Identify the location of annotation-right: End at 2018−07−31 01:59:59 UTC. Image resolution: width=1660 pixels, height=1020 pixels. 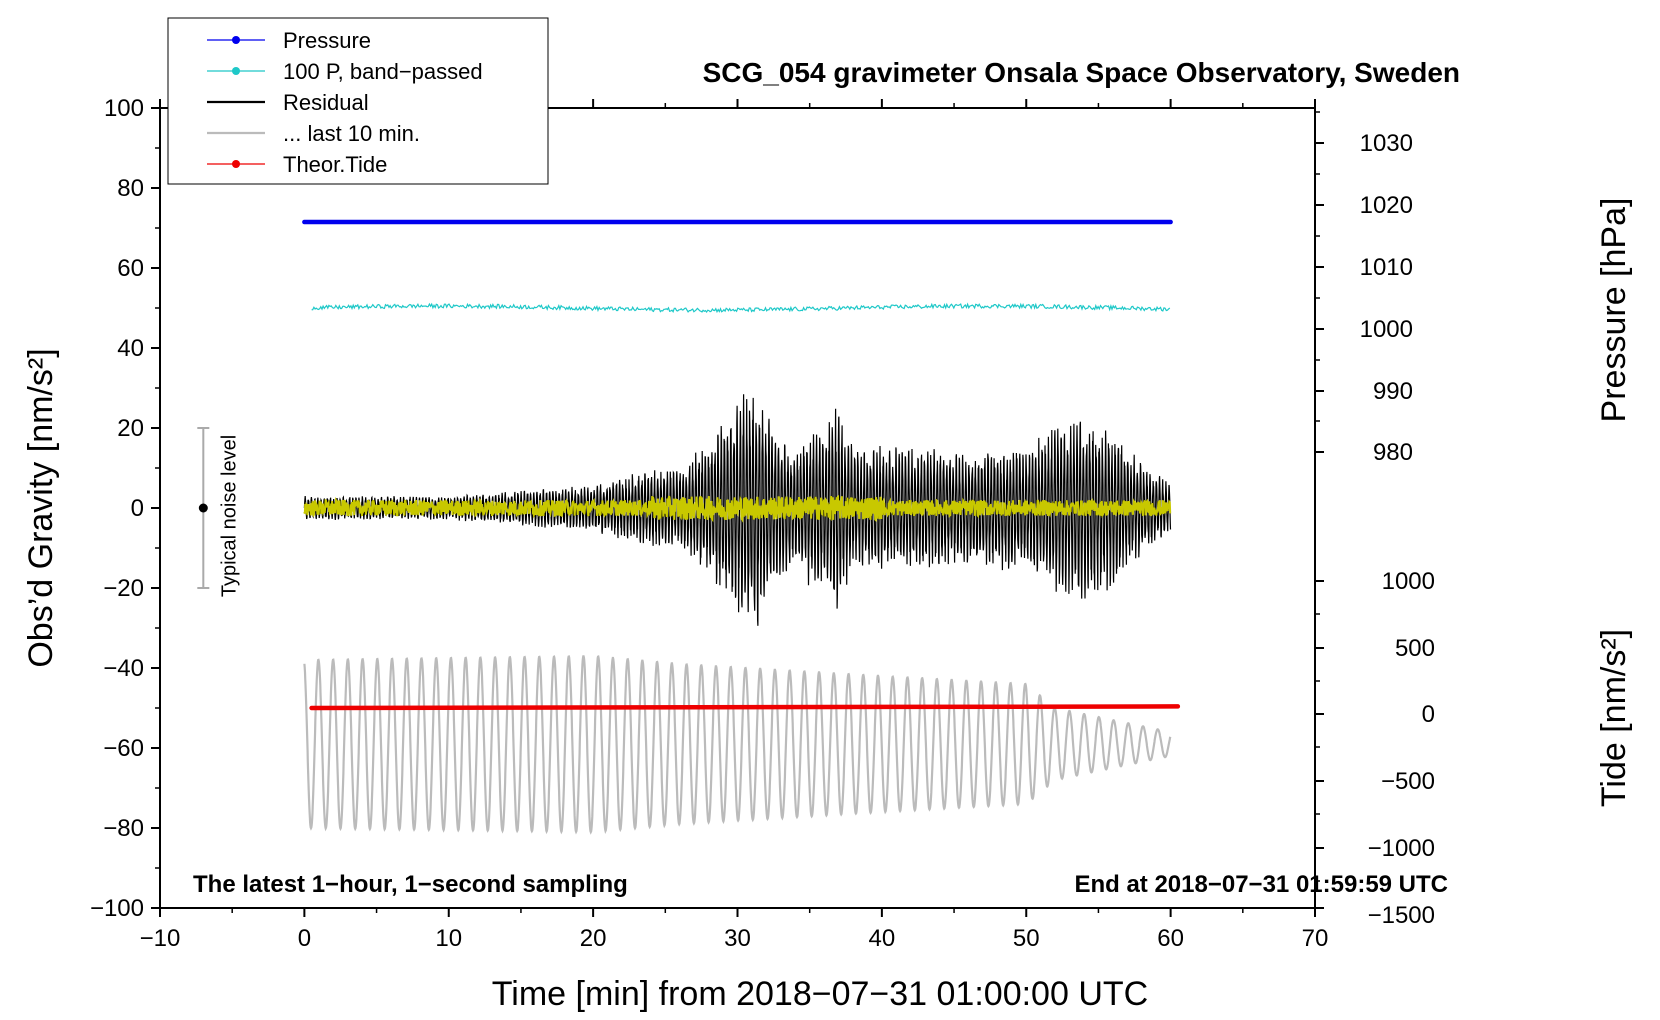
(1261, 884).